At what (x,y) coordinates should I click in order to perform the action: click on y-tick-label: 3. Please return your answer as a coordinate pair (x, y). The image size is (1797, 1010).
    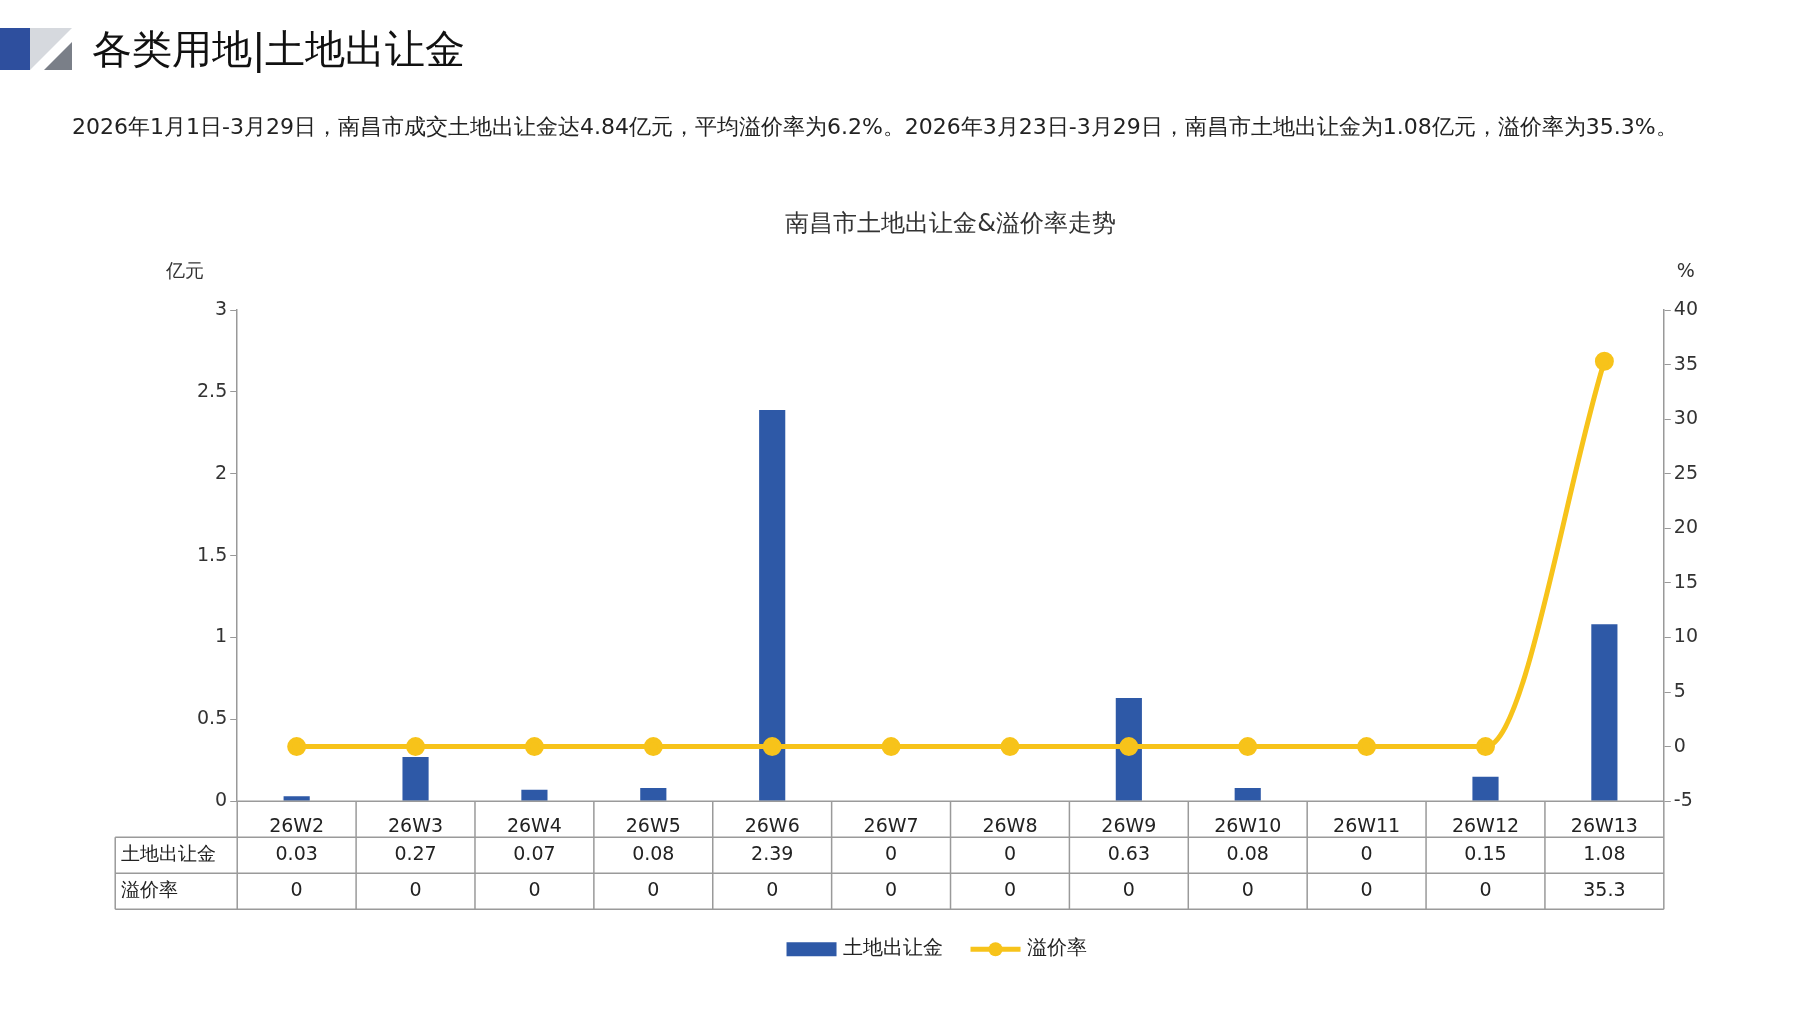
    Looking at the image, I should click on (221, 307).